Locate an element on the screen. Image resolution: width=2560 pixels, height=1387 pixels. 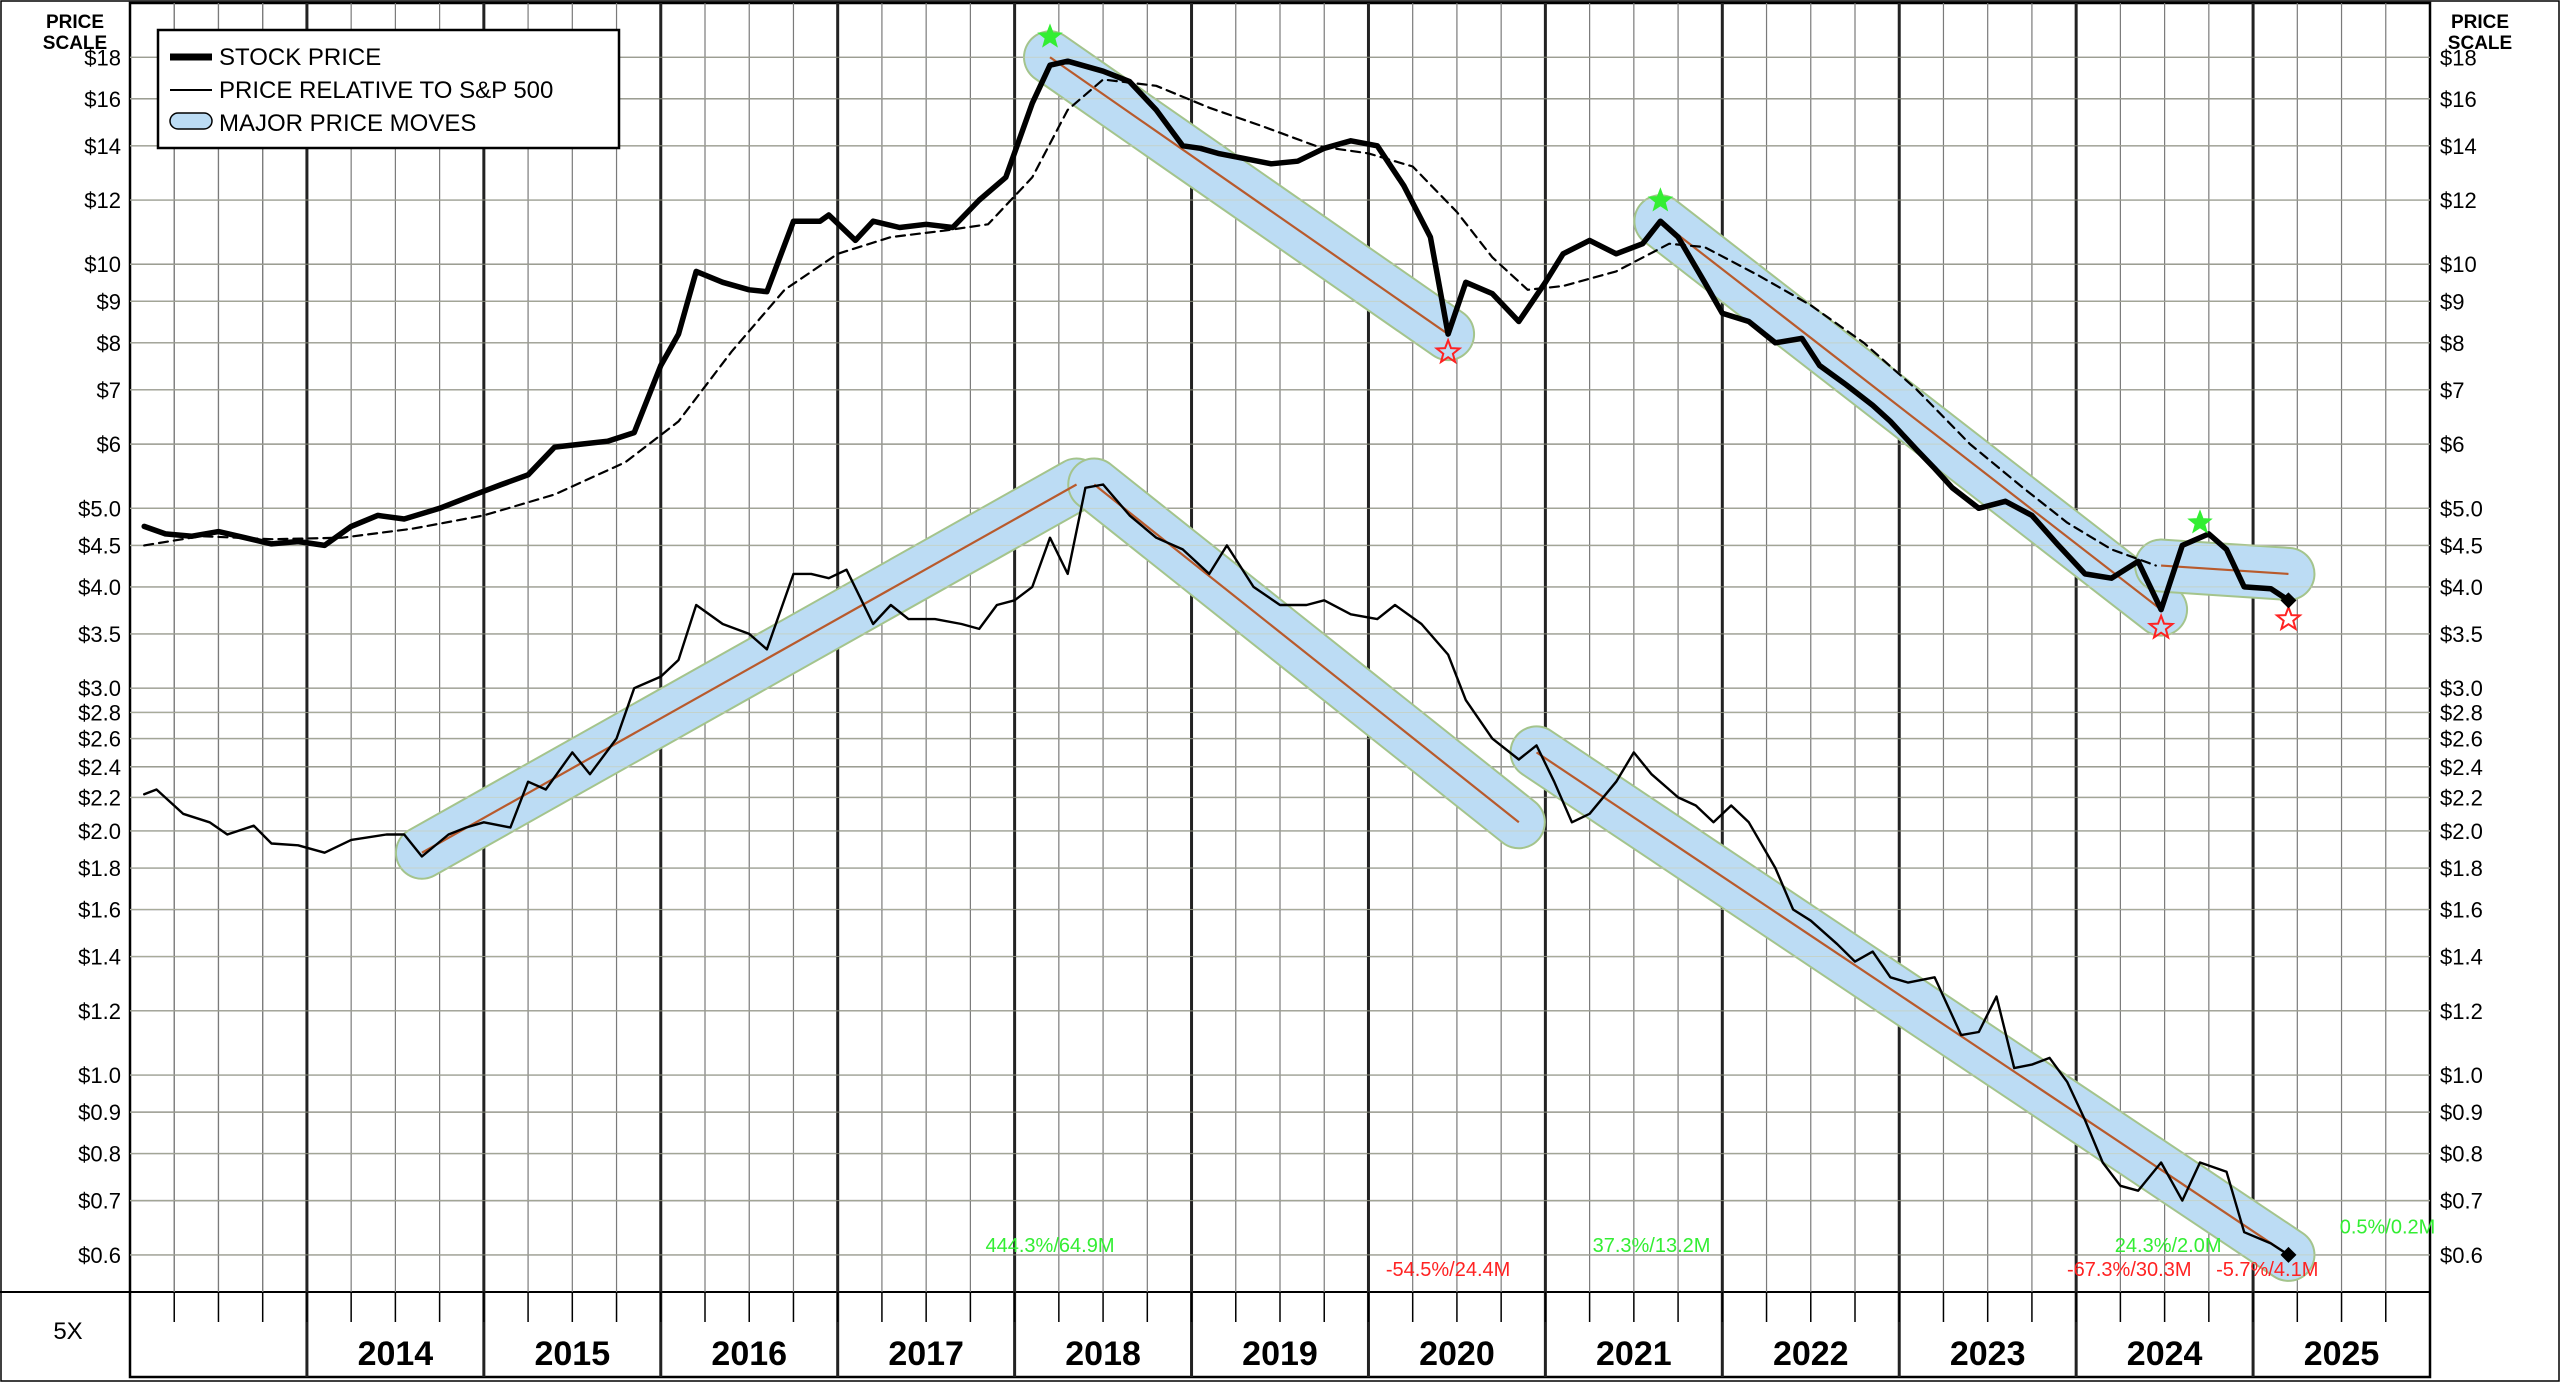
x-tick-label: 2024 is located at coordinates (2165, 1354).